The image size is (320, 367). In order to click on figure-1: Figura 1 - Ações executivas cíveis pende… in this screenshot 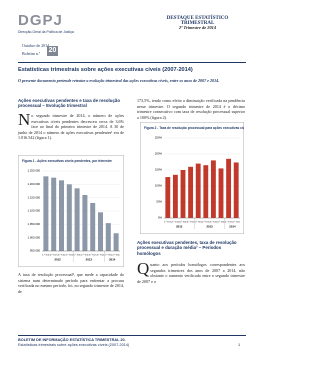, I will do `click(71, 211)`.